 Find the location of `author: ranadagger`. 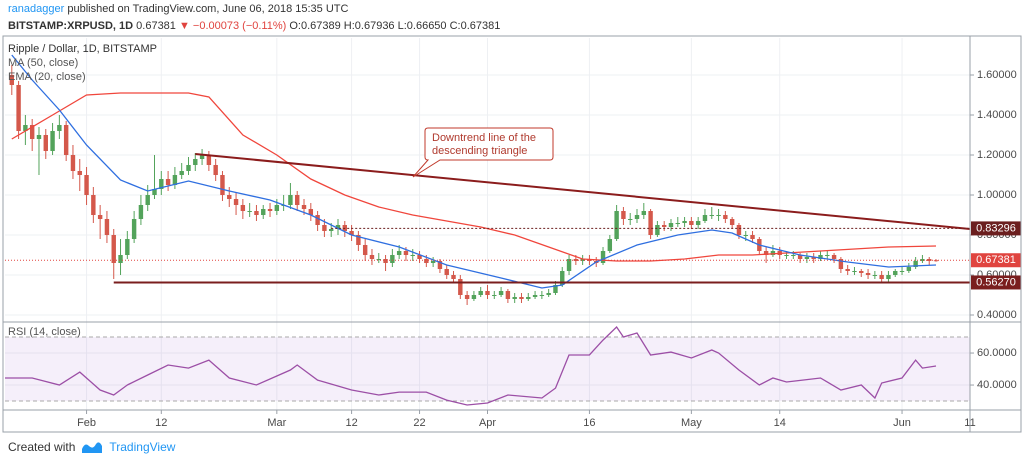

author: ranadagger is located at coordinates (36, 9).